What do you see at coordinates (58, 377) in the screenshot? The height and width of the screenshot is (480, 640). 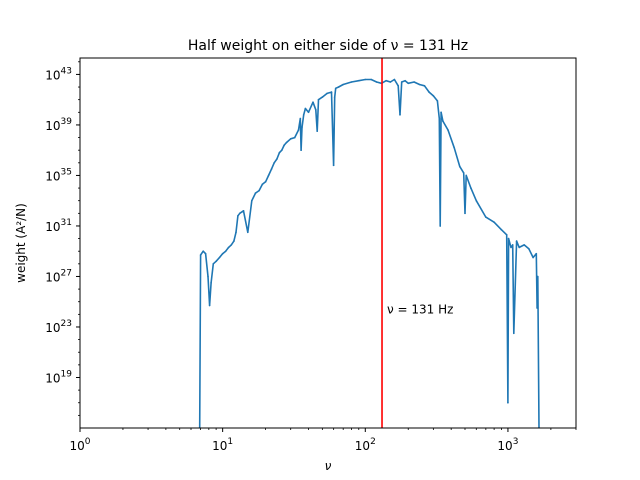 I see `y-tick-label: 1019` at bounding box center [58, 377].